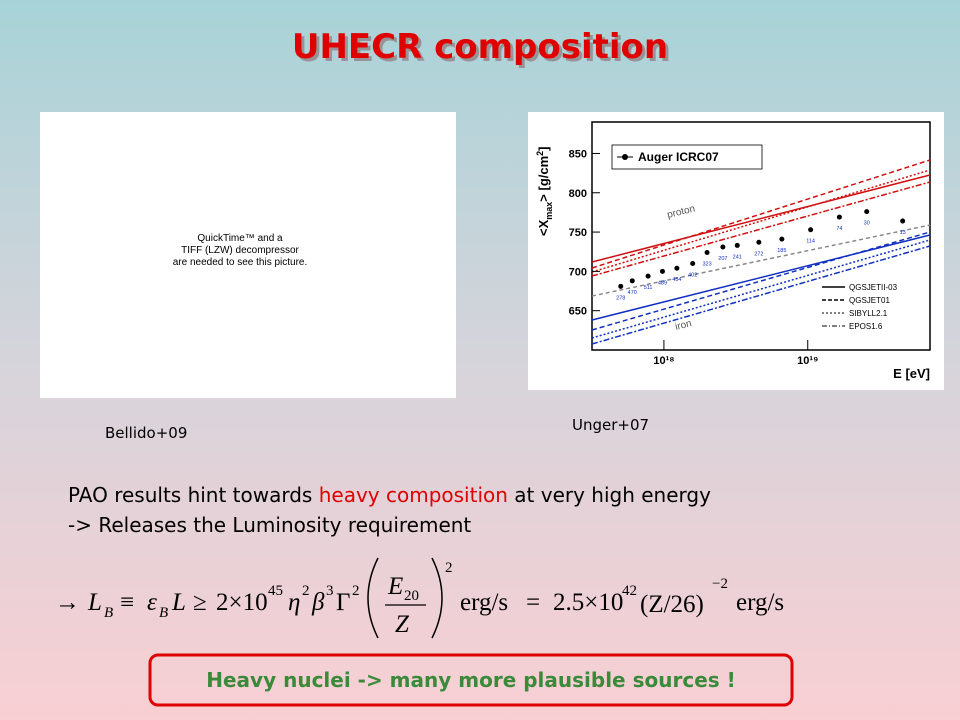  I want to click on plot-frame, so click(761, 236).